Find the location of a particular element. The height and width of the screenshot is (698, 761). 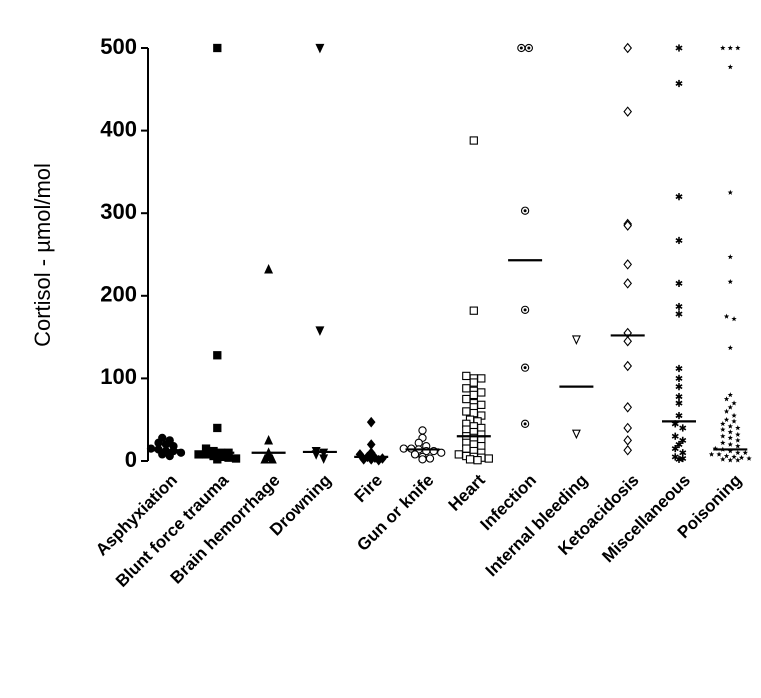

x-tick-label: Heart is located at coordinates (467, 492).